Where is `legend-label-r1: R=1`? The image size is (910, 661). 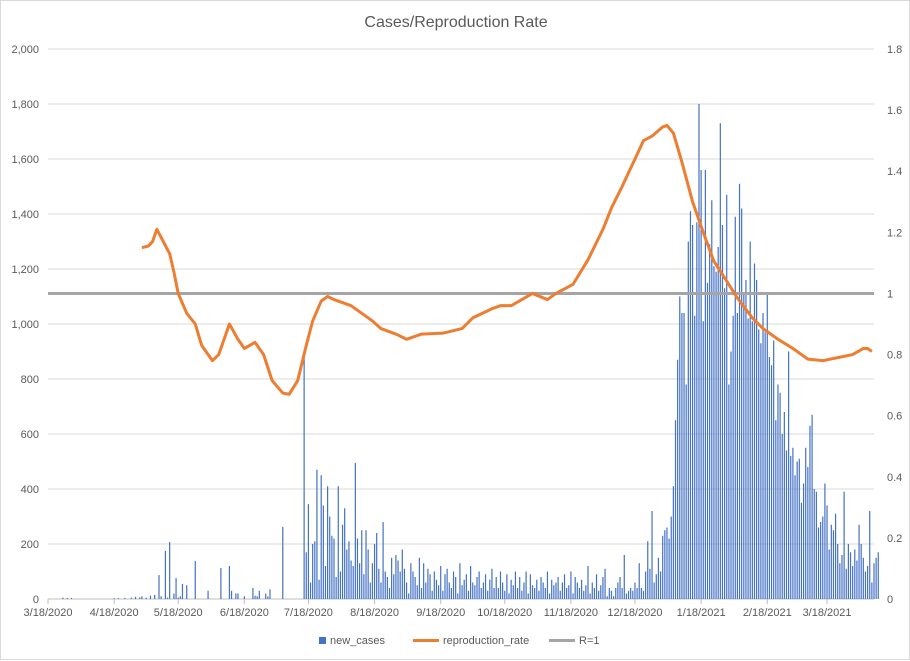
legend-label-r1: R=1 is located at coordinates (589, 641).